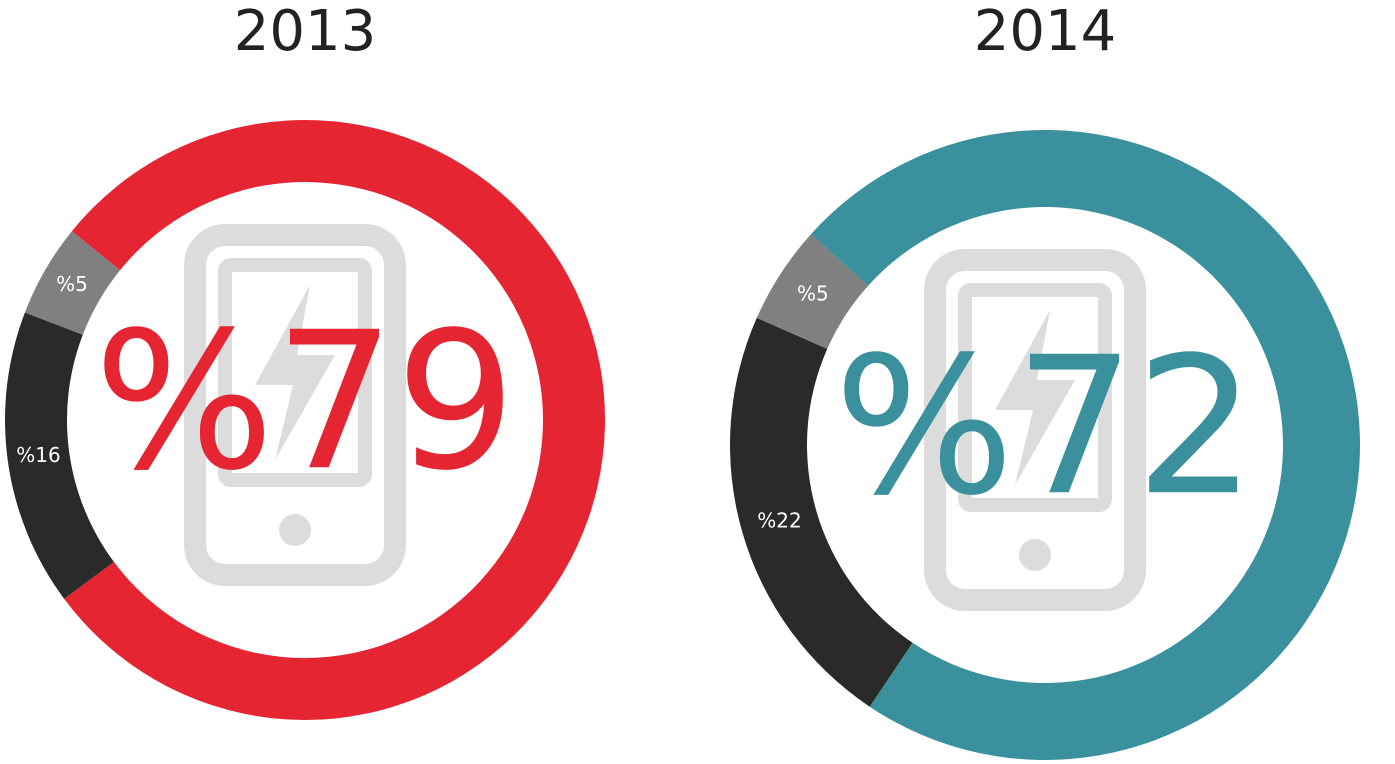  What do you see at coordinates (305, 32) in the screenshot?
I see `chart-title: 2013` at bounding box center [305, 32].